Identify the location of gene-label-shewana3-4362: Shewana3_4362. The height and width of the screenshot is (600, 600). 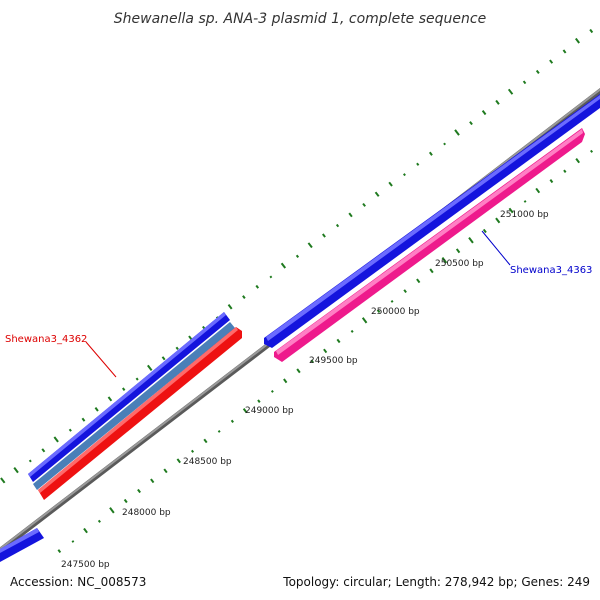
(61, 356).